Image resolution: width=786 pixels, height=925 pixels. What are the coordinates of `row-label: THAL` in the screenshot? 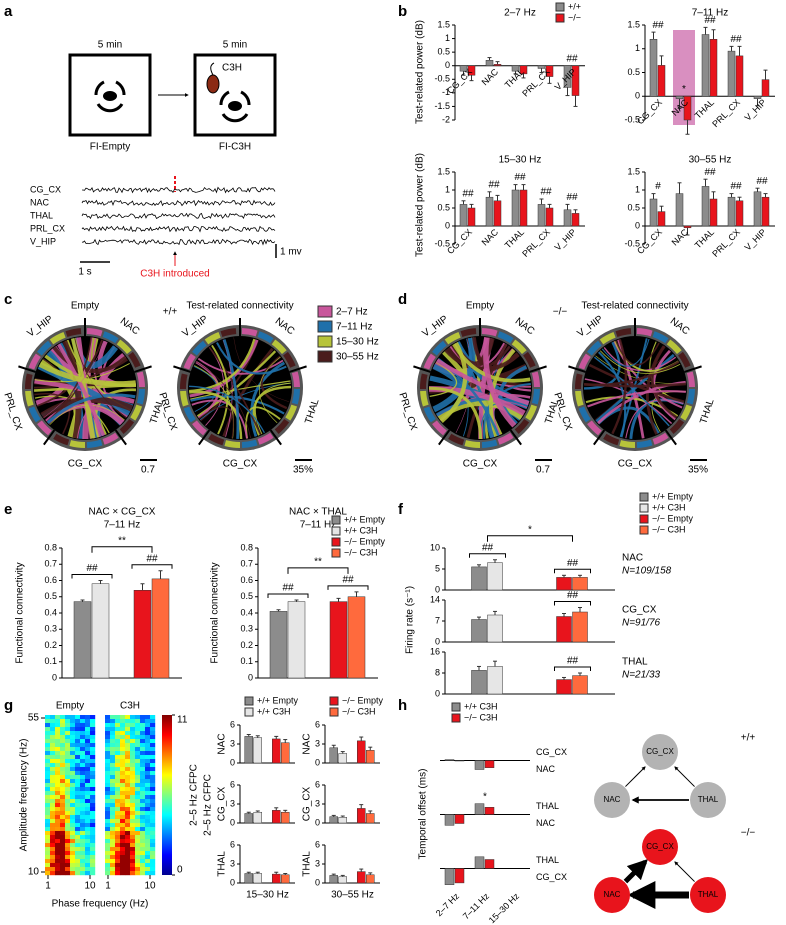 It's located at (635, 662).